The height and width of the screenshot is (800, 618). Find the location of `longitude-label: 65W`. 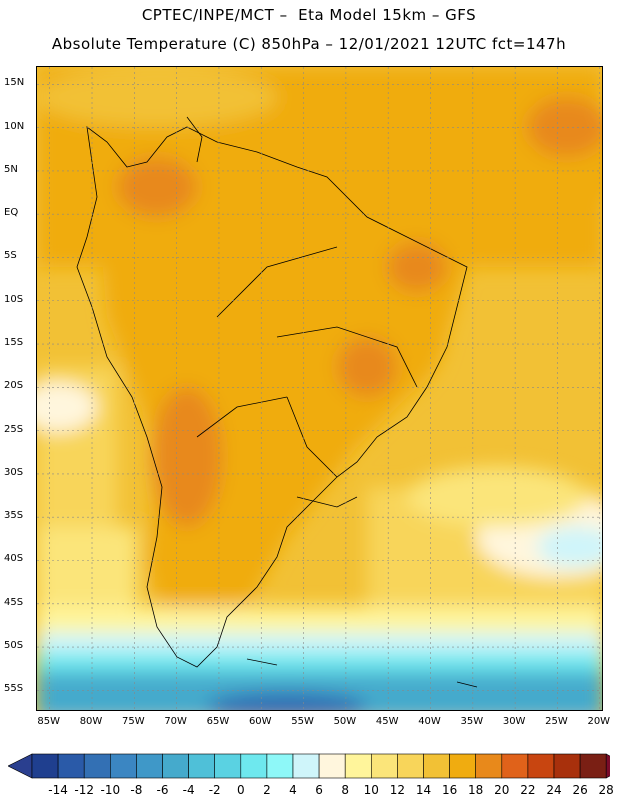

longitude-label: 65W is located at coordinates (218, 721).